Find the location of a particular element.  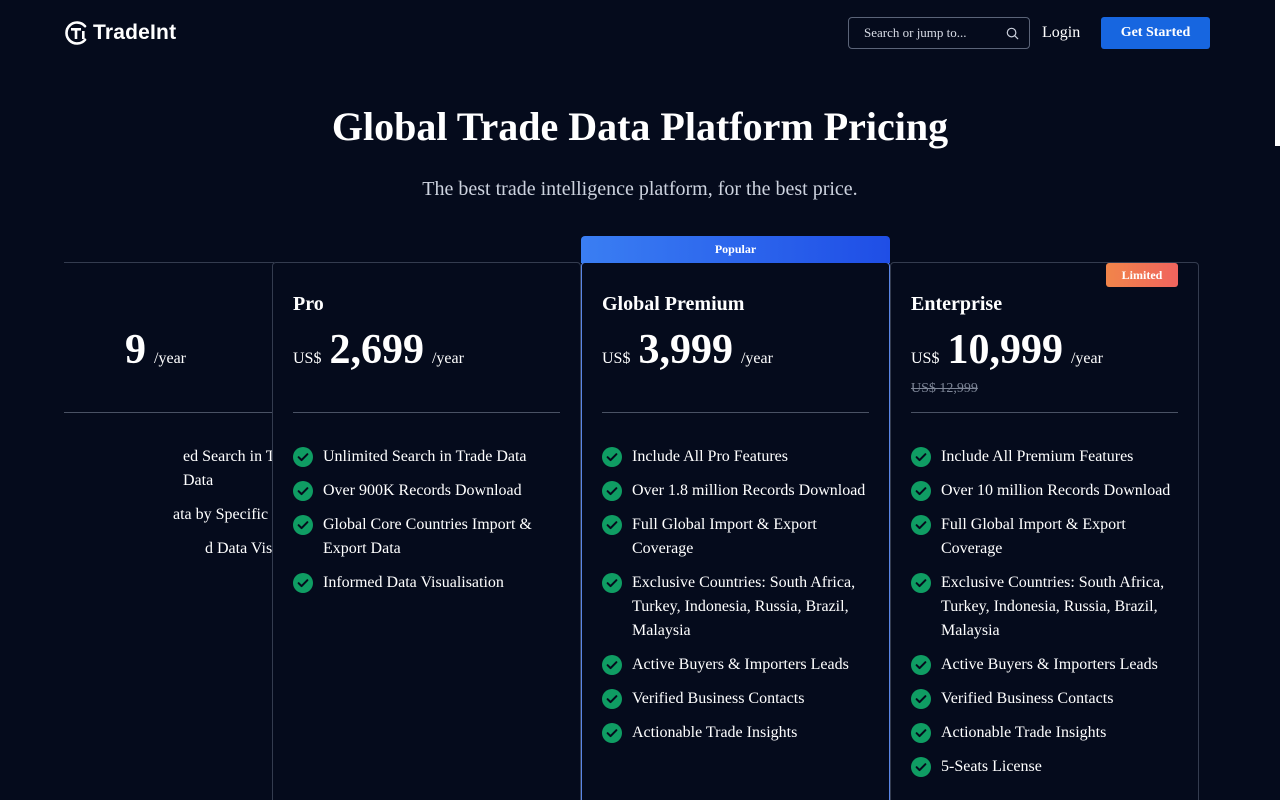

feature-text: Over 1.8 million Records Download is located at coordinates (749, 490).